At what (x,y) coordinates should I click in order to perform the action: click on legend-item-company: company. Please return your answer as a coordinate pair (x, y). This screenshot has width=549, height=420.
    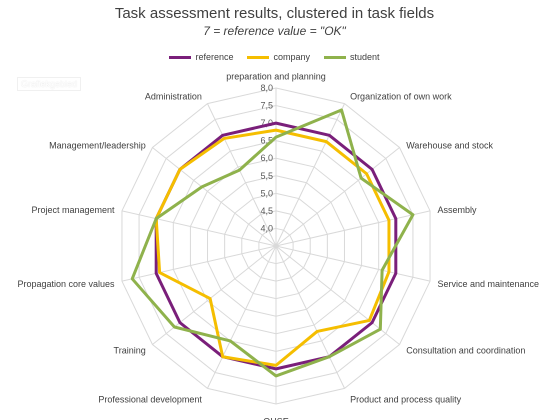
    Looking at the image, I should click on (278, 57).